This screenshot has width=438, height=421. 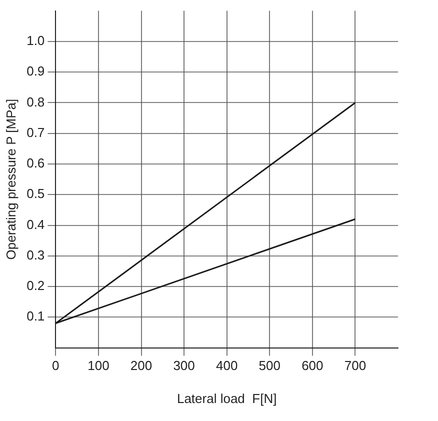 What do you see at coordinates (35, 40) in the screenshot?
I see `y-tick-label: 1.0` at bounding box center [35, 40].